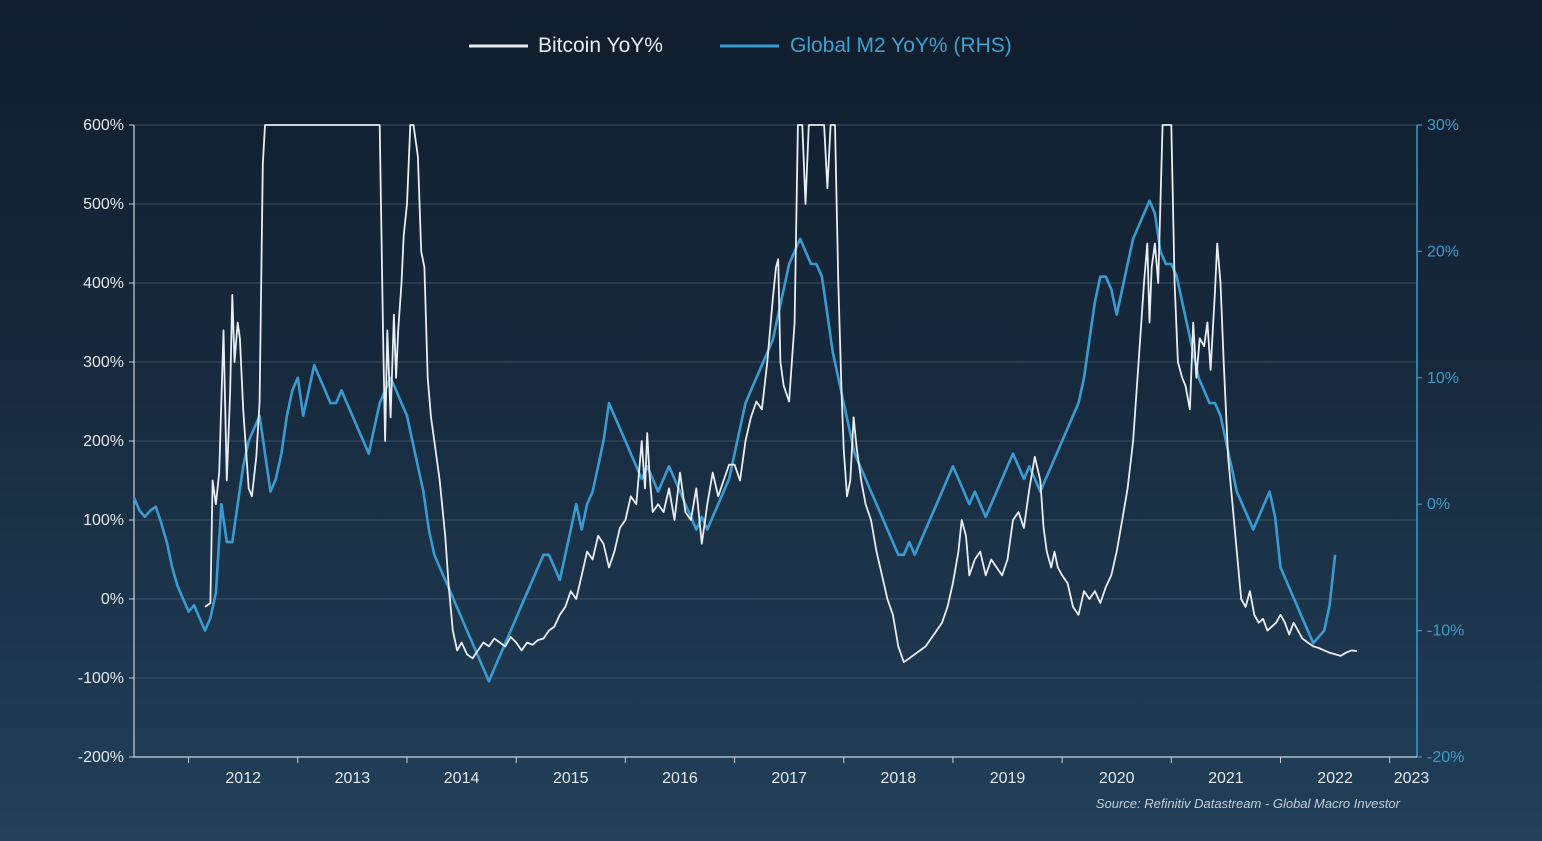 The image size is (1542, 841). What do you see at coordinates (103, 283) in the screenshot?
I see `left-axis-tick-label: 400%` at bounding box center [103, 283].